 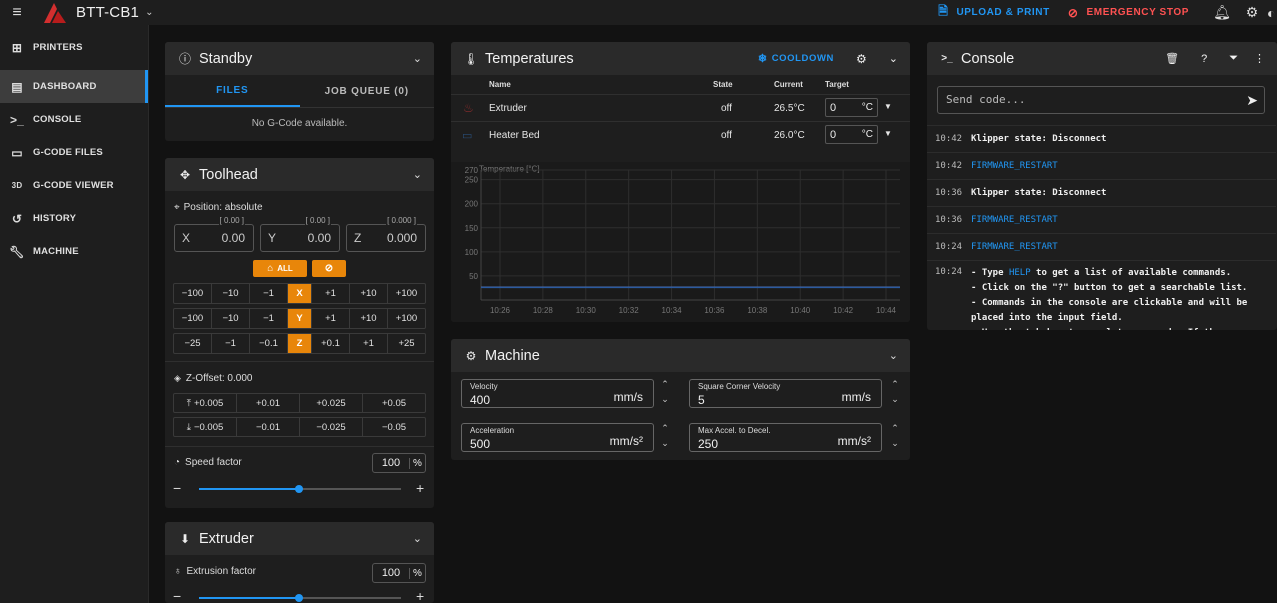 What do you see at coordinates (386, 234) in the screenshot?
I see `z-position-field: [ 0.000 ] Z 0.000` at bounding box center [386, 234].